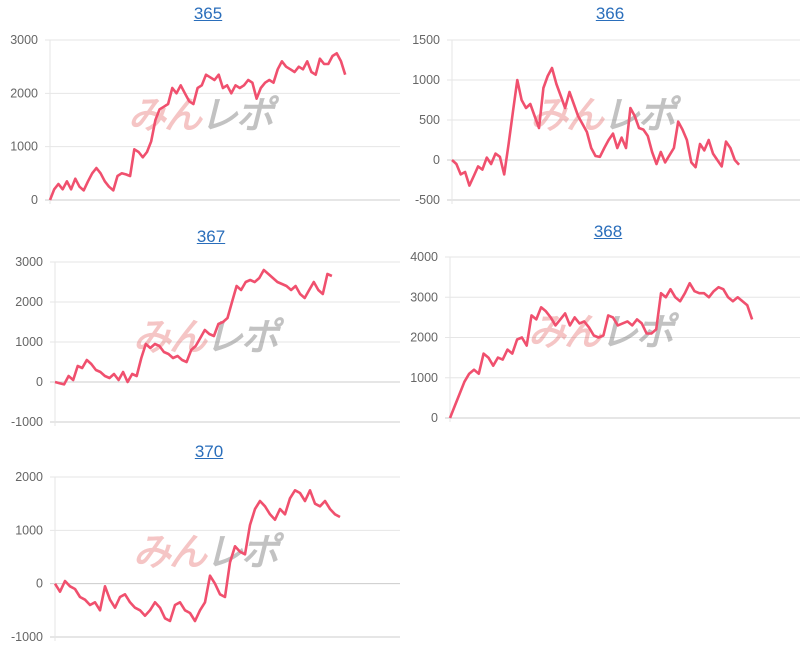 This screenshot has width=800, height=651. Describe the element at coordinates (610, 13) in the screenshot. I see `chart-title-link: 366` at that location.